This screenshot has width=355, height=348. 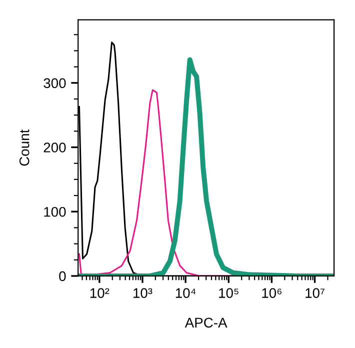 What do you see at coordinates (55, 147) in the screenshot?
I see `y-tick-label: 200` at bounding box center [55, 147].